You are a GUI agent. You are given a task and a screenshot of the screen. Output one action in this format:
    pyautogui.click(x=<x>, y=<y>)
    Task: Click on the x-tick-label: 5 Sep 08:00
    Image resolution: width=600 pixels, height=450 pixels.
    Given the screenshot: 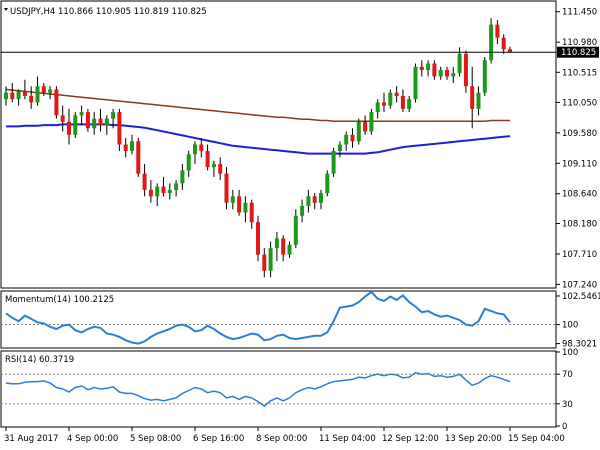 What is the action you would take?
    pyautogui.click(x=155, y=439)
    